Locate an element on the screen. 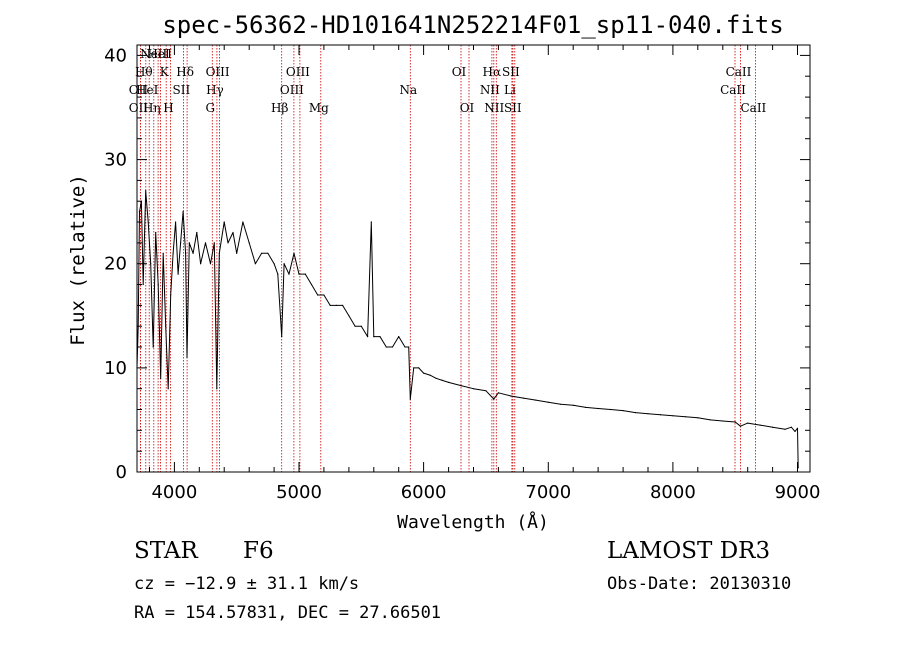 The height and width of the screenshot is (649, 900). line-marker-label: HeI is located at coordinates (147, 90).